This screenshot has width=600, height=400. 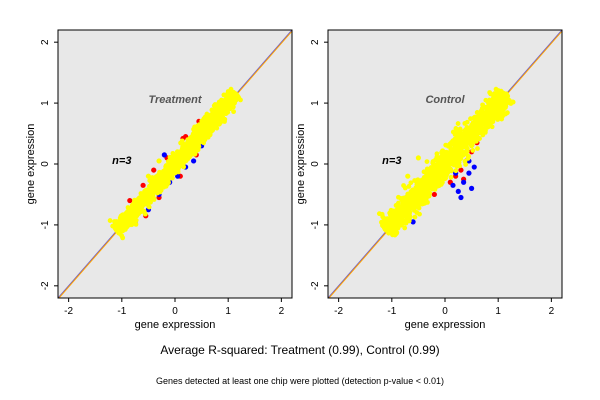 I want to click on x-tick-label: -1, so click(x=121, y=311).